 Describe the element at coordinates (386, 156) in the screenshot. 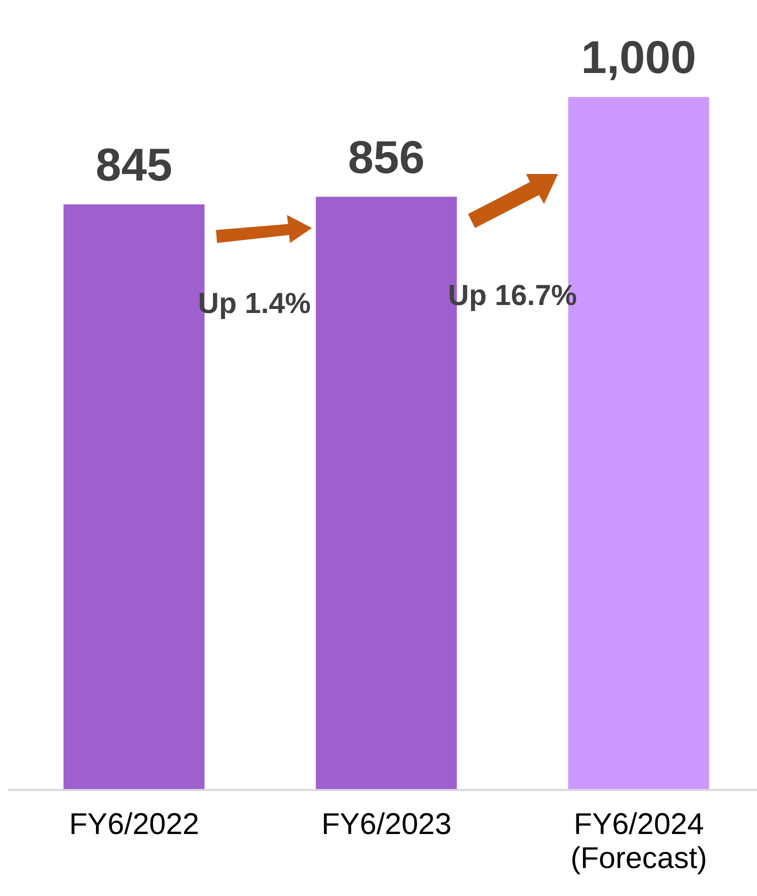

I see `data-label: 856` at that location.